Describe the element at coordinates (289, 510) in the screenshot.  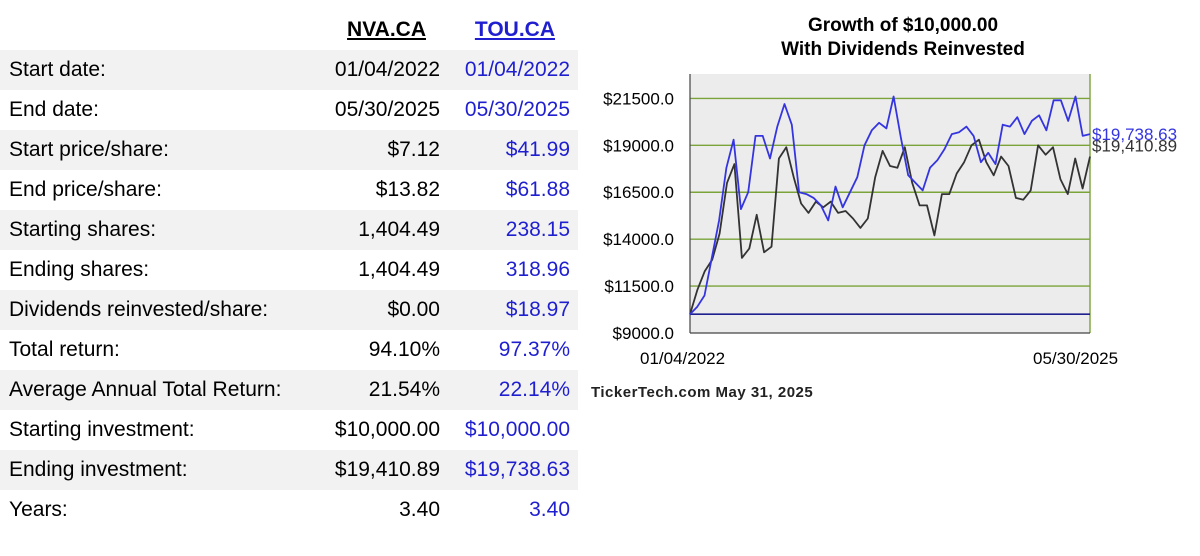
I see `table-row: Years: 3.40 3.40` at that location.